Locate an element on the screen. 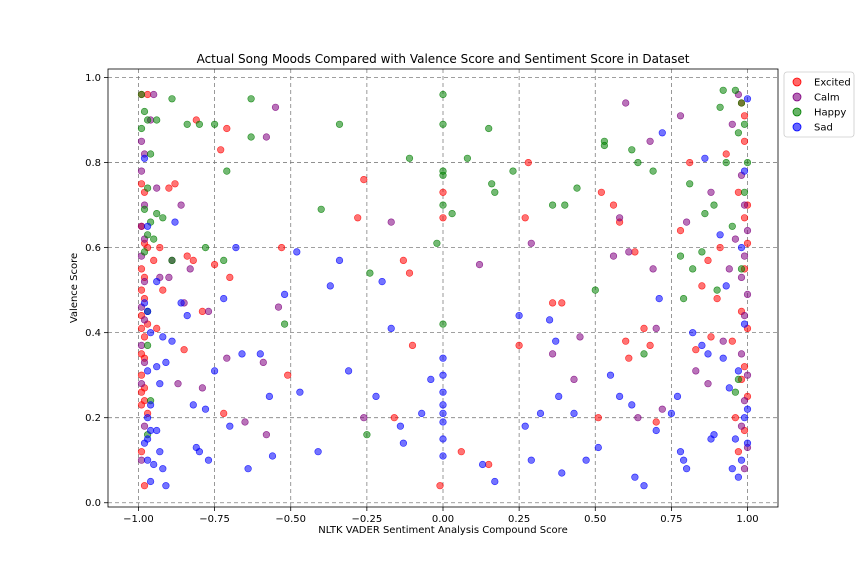  legend-label-excited: Excited is located at coordinates (832, 83).